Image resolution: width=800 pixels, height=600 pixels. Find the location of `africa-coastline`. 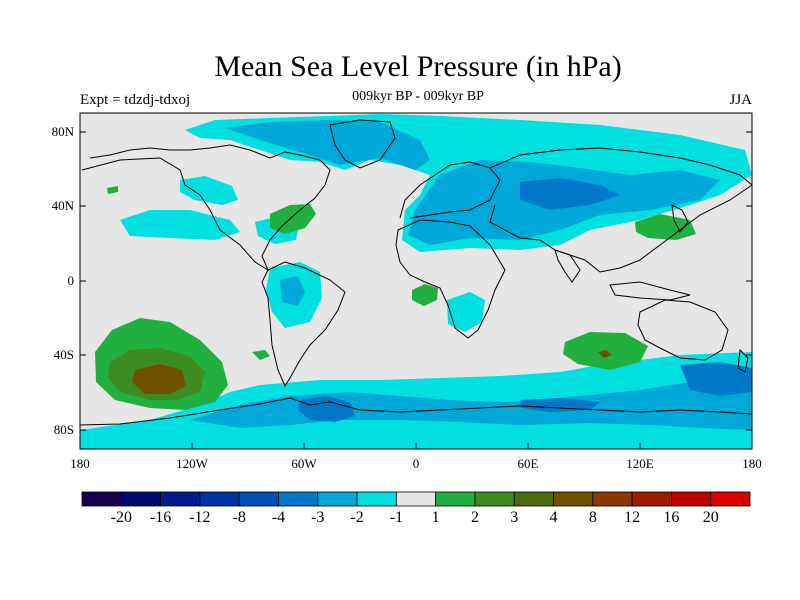

africa-coastline is located at coordinates (450, 279).